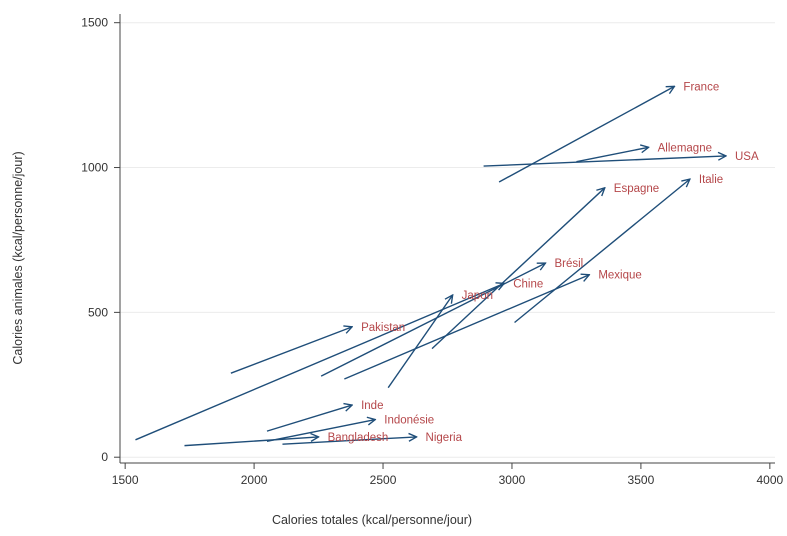  I want to click on arrow-pakistan, so click(291, 350).